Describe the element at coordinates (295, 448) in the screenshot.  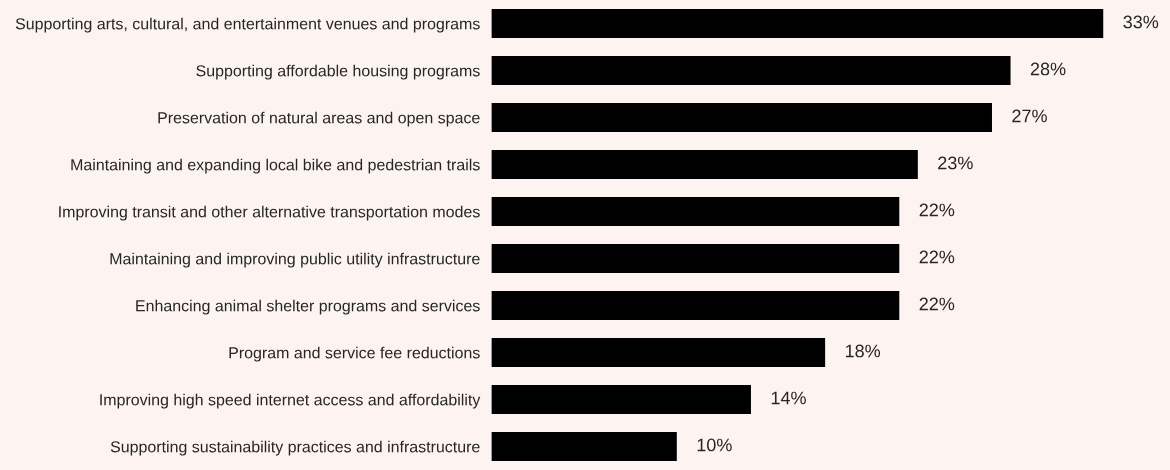
I see `y-tick-label: Supporting sustainability practices and infrastructure` at that location.